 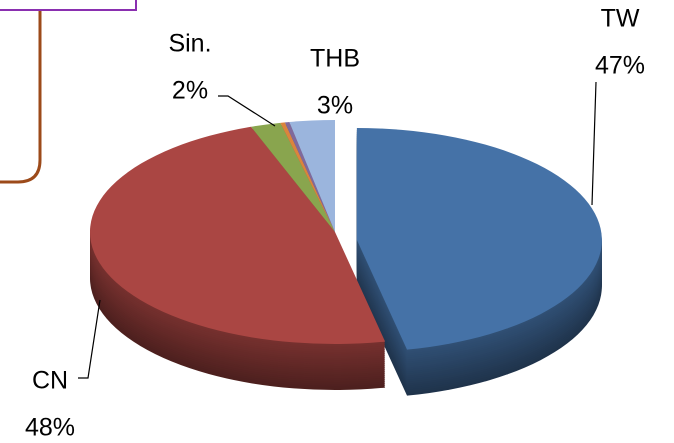 I want to click on slice-value-label: 3%, so click(x=335, y=106).